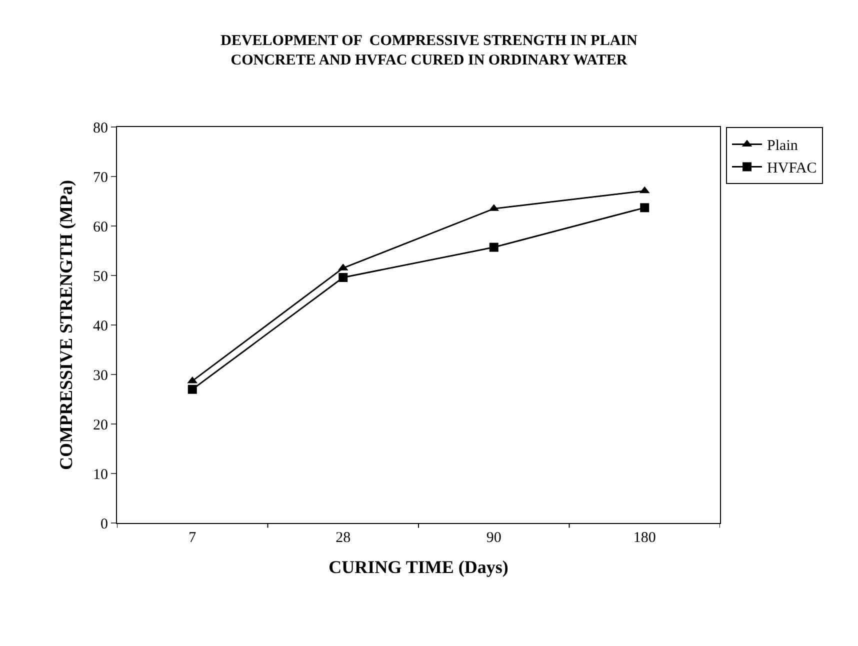 Image resolution: width=858 pixels, height=646 pixels. Describe the element at coordinates (343, 538) in the screenshot. I see `x-tick-label: 28` at that location.